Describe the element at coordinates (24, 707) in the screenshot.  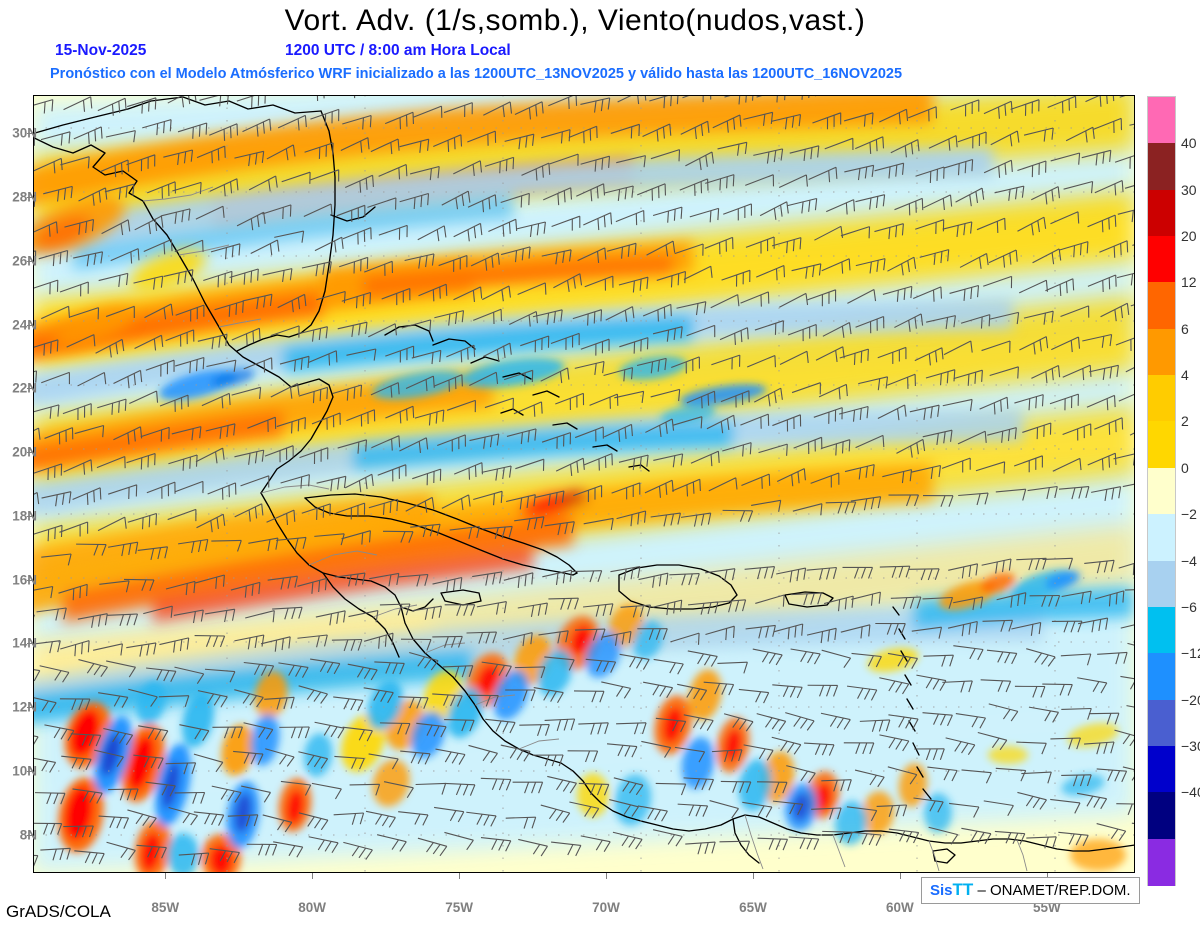
I see `lat-label-12n: 12N` at that location.